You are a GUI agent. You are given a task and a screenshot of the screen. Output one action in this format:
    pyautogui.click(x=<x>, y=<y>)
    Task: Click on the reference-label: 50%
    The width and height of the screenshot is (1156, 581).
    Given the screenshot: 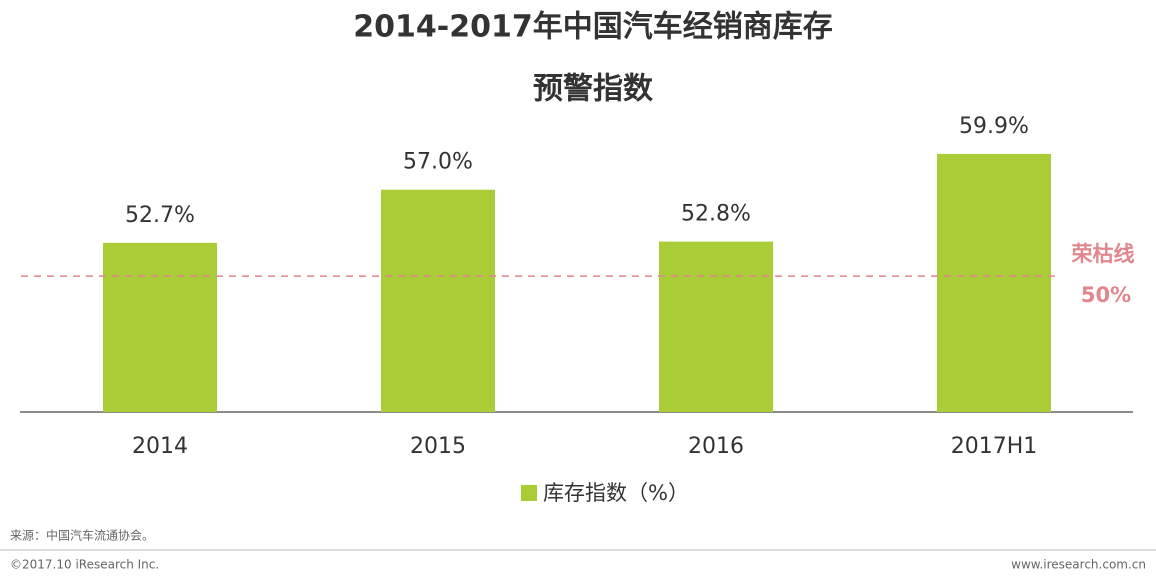 What is the action you would take?
    pyautogui.click(x=1106, y=295)
    